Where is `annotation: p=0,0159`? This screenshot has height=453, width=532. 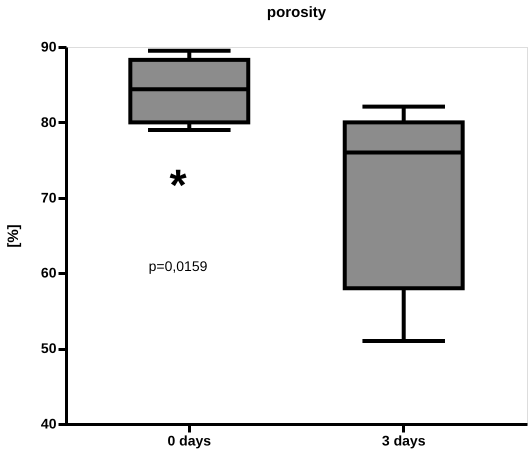
annotation: p=0,0159 is located at coordinates (178, 266).